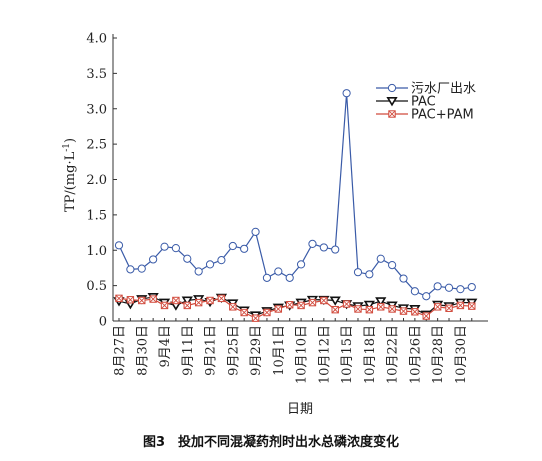  What do you see at coordinates (443, 89) in the screenshot?
I see `legend-label: 污水厂出水` at bounding box center [443, 89].